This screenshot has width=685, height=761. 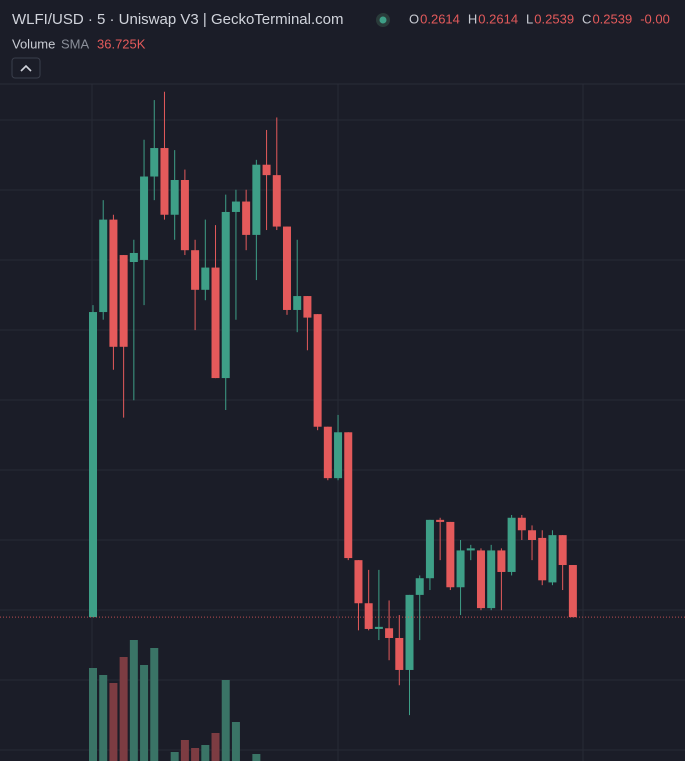 What do you see at coordinates (529, 18) in the screenshot?
I see `ohlc-label: L` at bounding box center [529, 18].